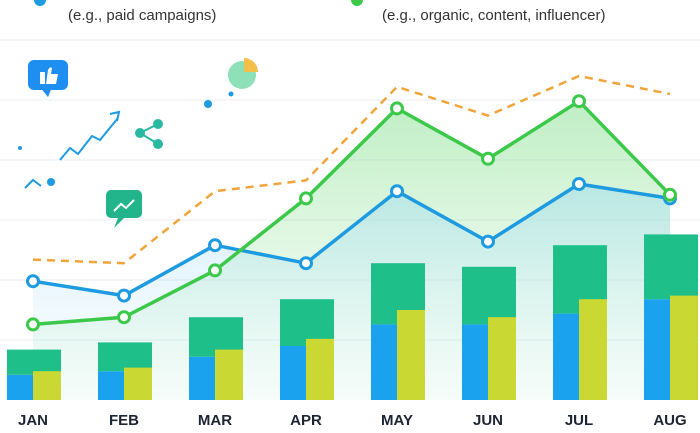 The width and height of the screenshot is (700, 433). I want to click on x-tick-label: JAN, so click(33, 420).